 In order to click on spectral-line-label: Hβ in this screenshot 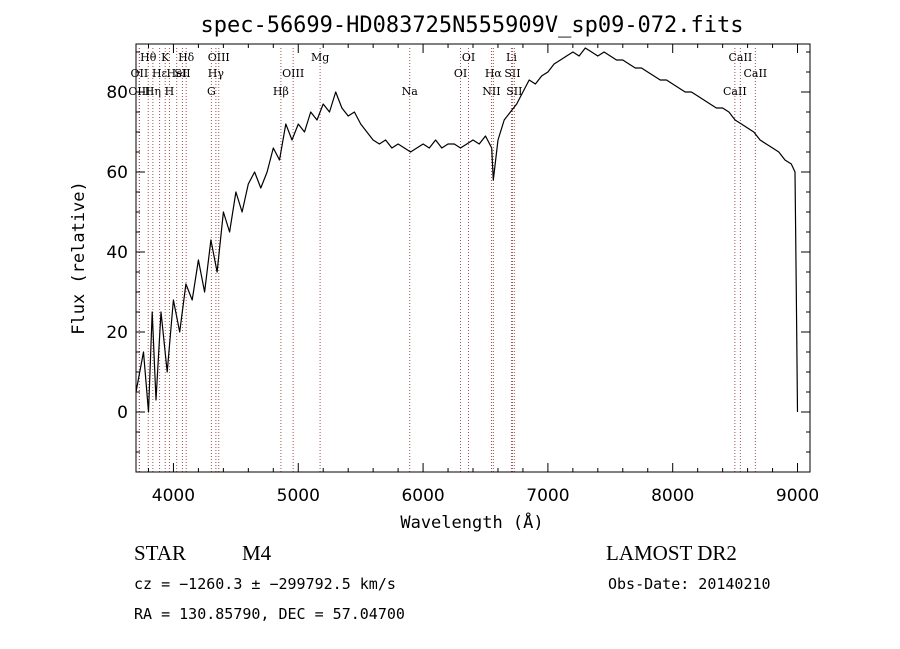, I will do `click(281, 91)`.